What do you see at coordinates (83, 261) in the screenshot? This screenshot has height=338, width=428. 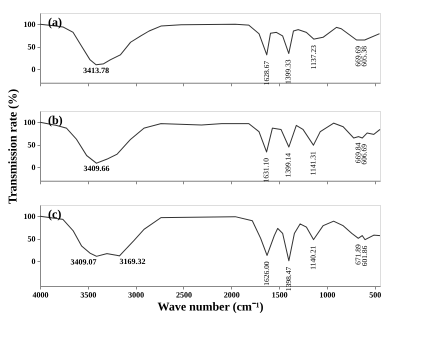 I see `annotation: 3409.07` at bounding box center [83, 261].